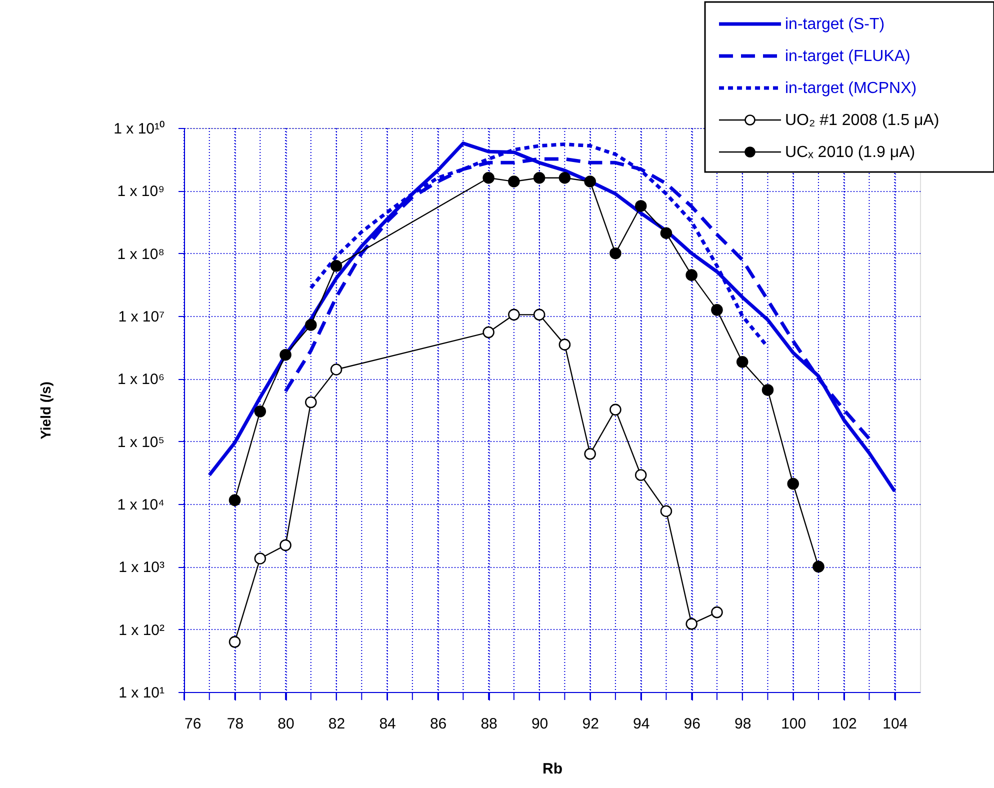 The height and width of the screenshot is (788, 994). I want to click on y-tick-label: 1 x 10⁸, so click(140, 254).